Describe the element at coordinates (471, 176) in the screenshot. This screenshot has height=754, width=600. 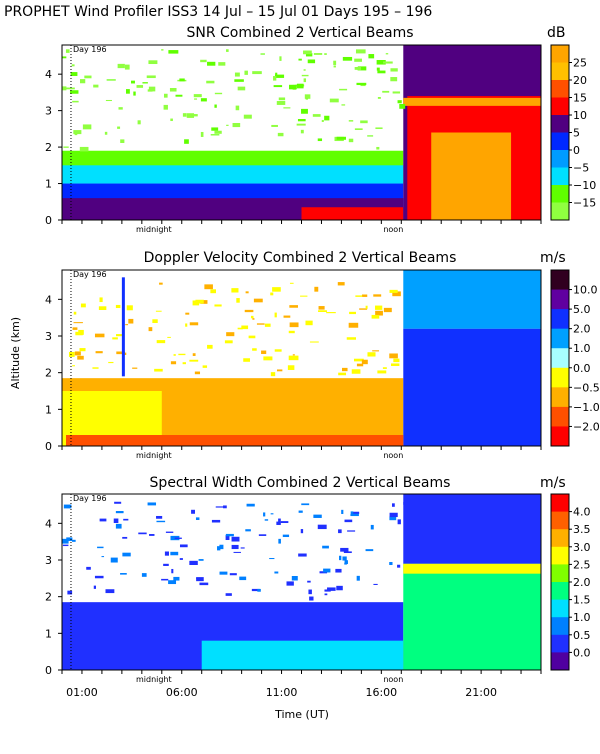
I see `snr-day-orange` at that location.